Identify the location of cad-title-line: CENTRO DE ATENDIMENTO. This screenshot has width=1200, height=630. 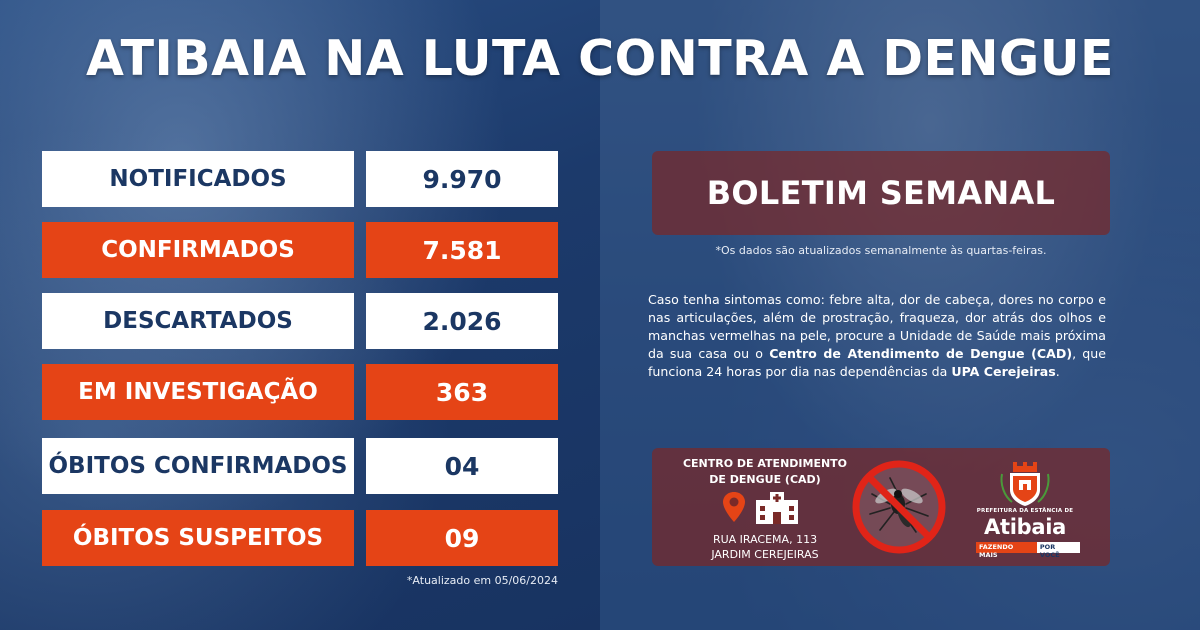
(765, 463).